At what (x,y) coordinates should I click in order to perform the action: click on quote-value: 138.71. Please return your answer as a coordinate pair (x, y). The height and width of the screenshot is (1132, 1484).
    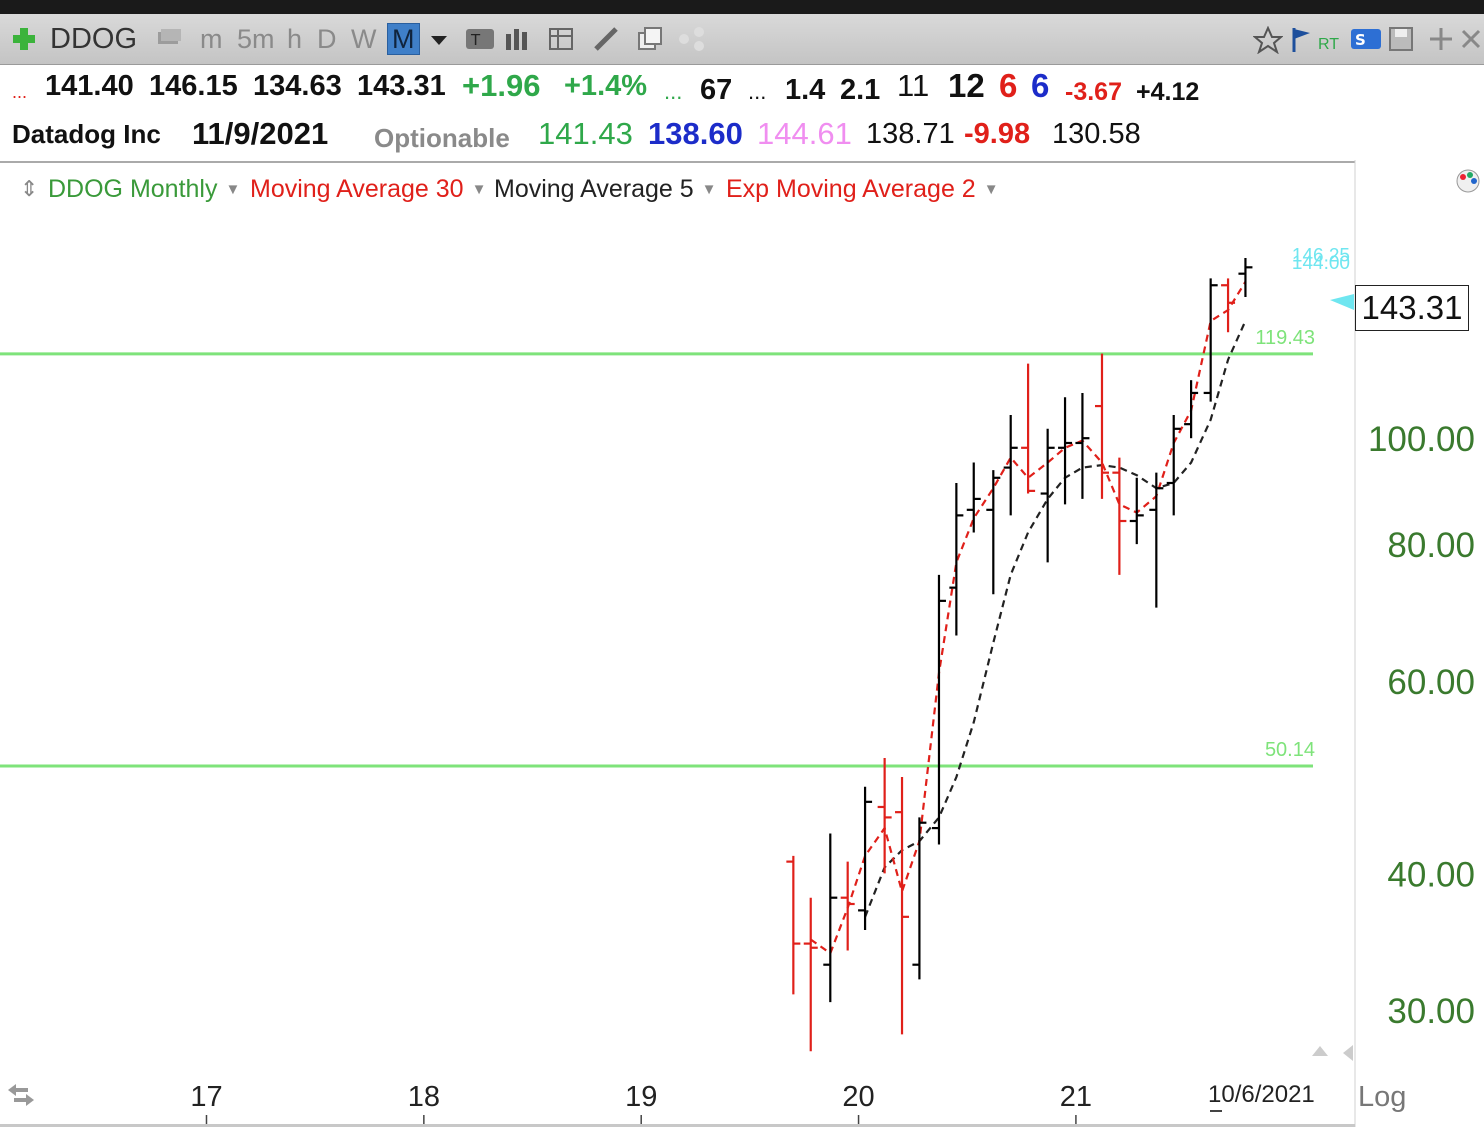
    Looking at the image, I should click on (910, 134).